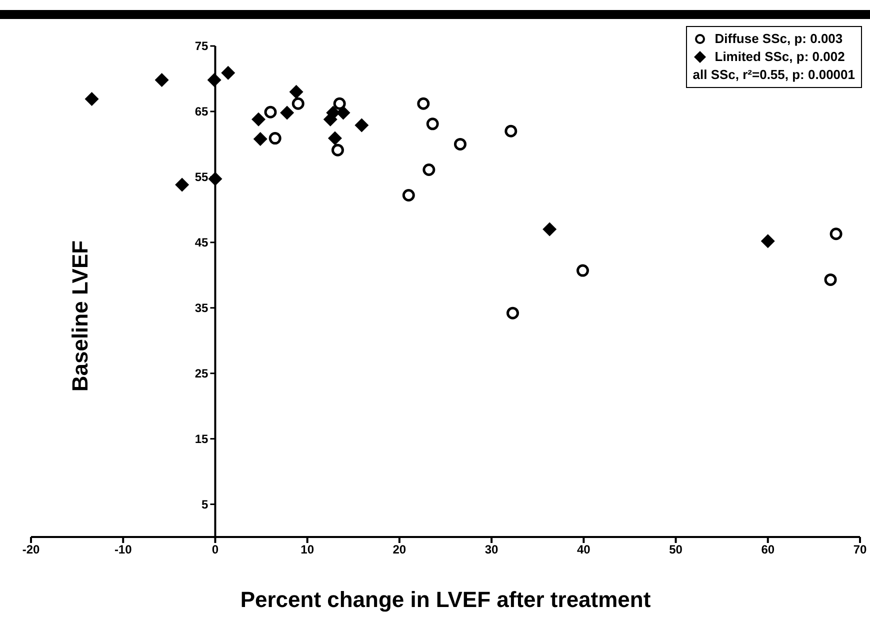  I want to click on y-axis-title: Baseline LVEF, so click(80, 316).